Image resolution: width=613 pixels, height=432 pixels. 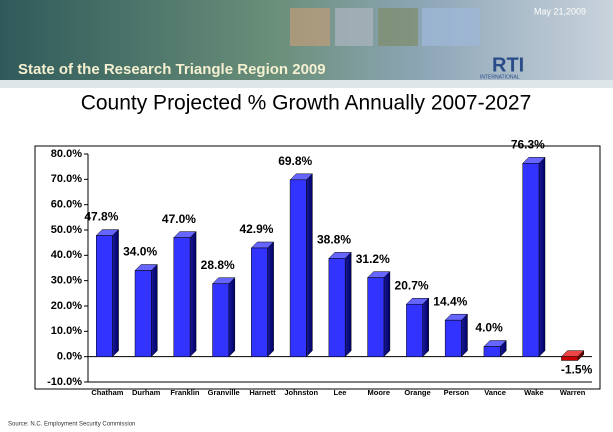 What do you see at coordinates (301, 392) in the screenshot?
I see `x-tick-label: Johnston` at bounding box center [301, 392].